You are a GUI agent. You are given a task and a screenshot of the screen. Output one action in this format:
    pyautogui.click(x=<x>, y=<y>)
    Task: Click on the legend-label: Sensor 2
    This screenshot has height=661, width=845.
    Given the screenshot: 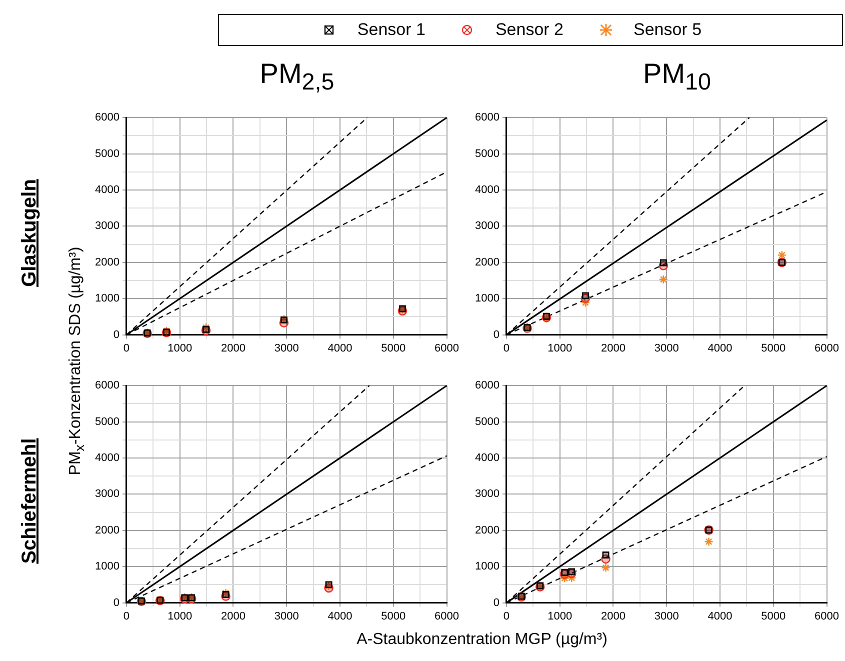 What is the action you would take?
    pyautogui.click(x=529, y=30)
    